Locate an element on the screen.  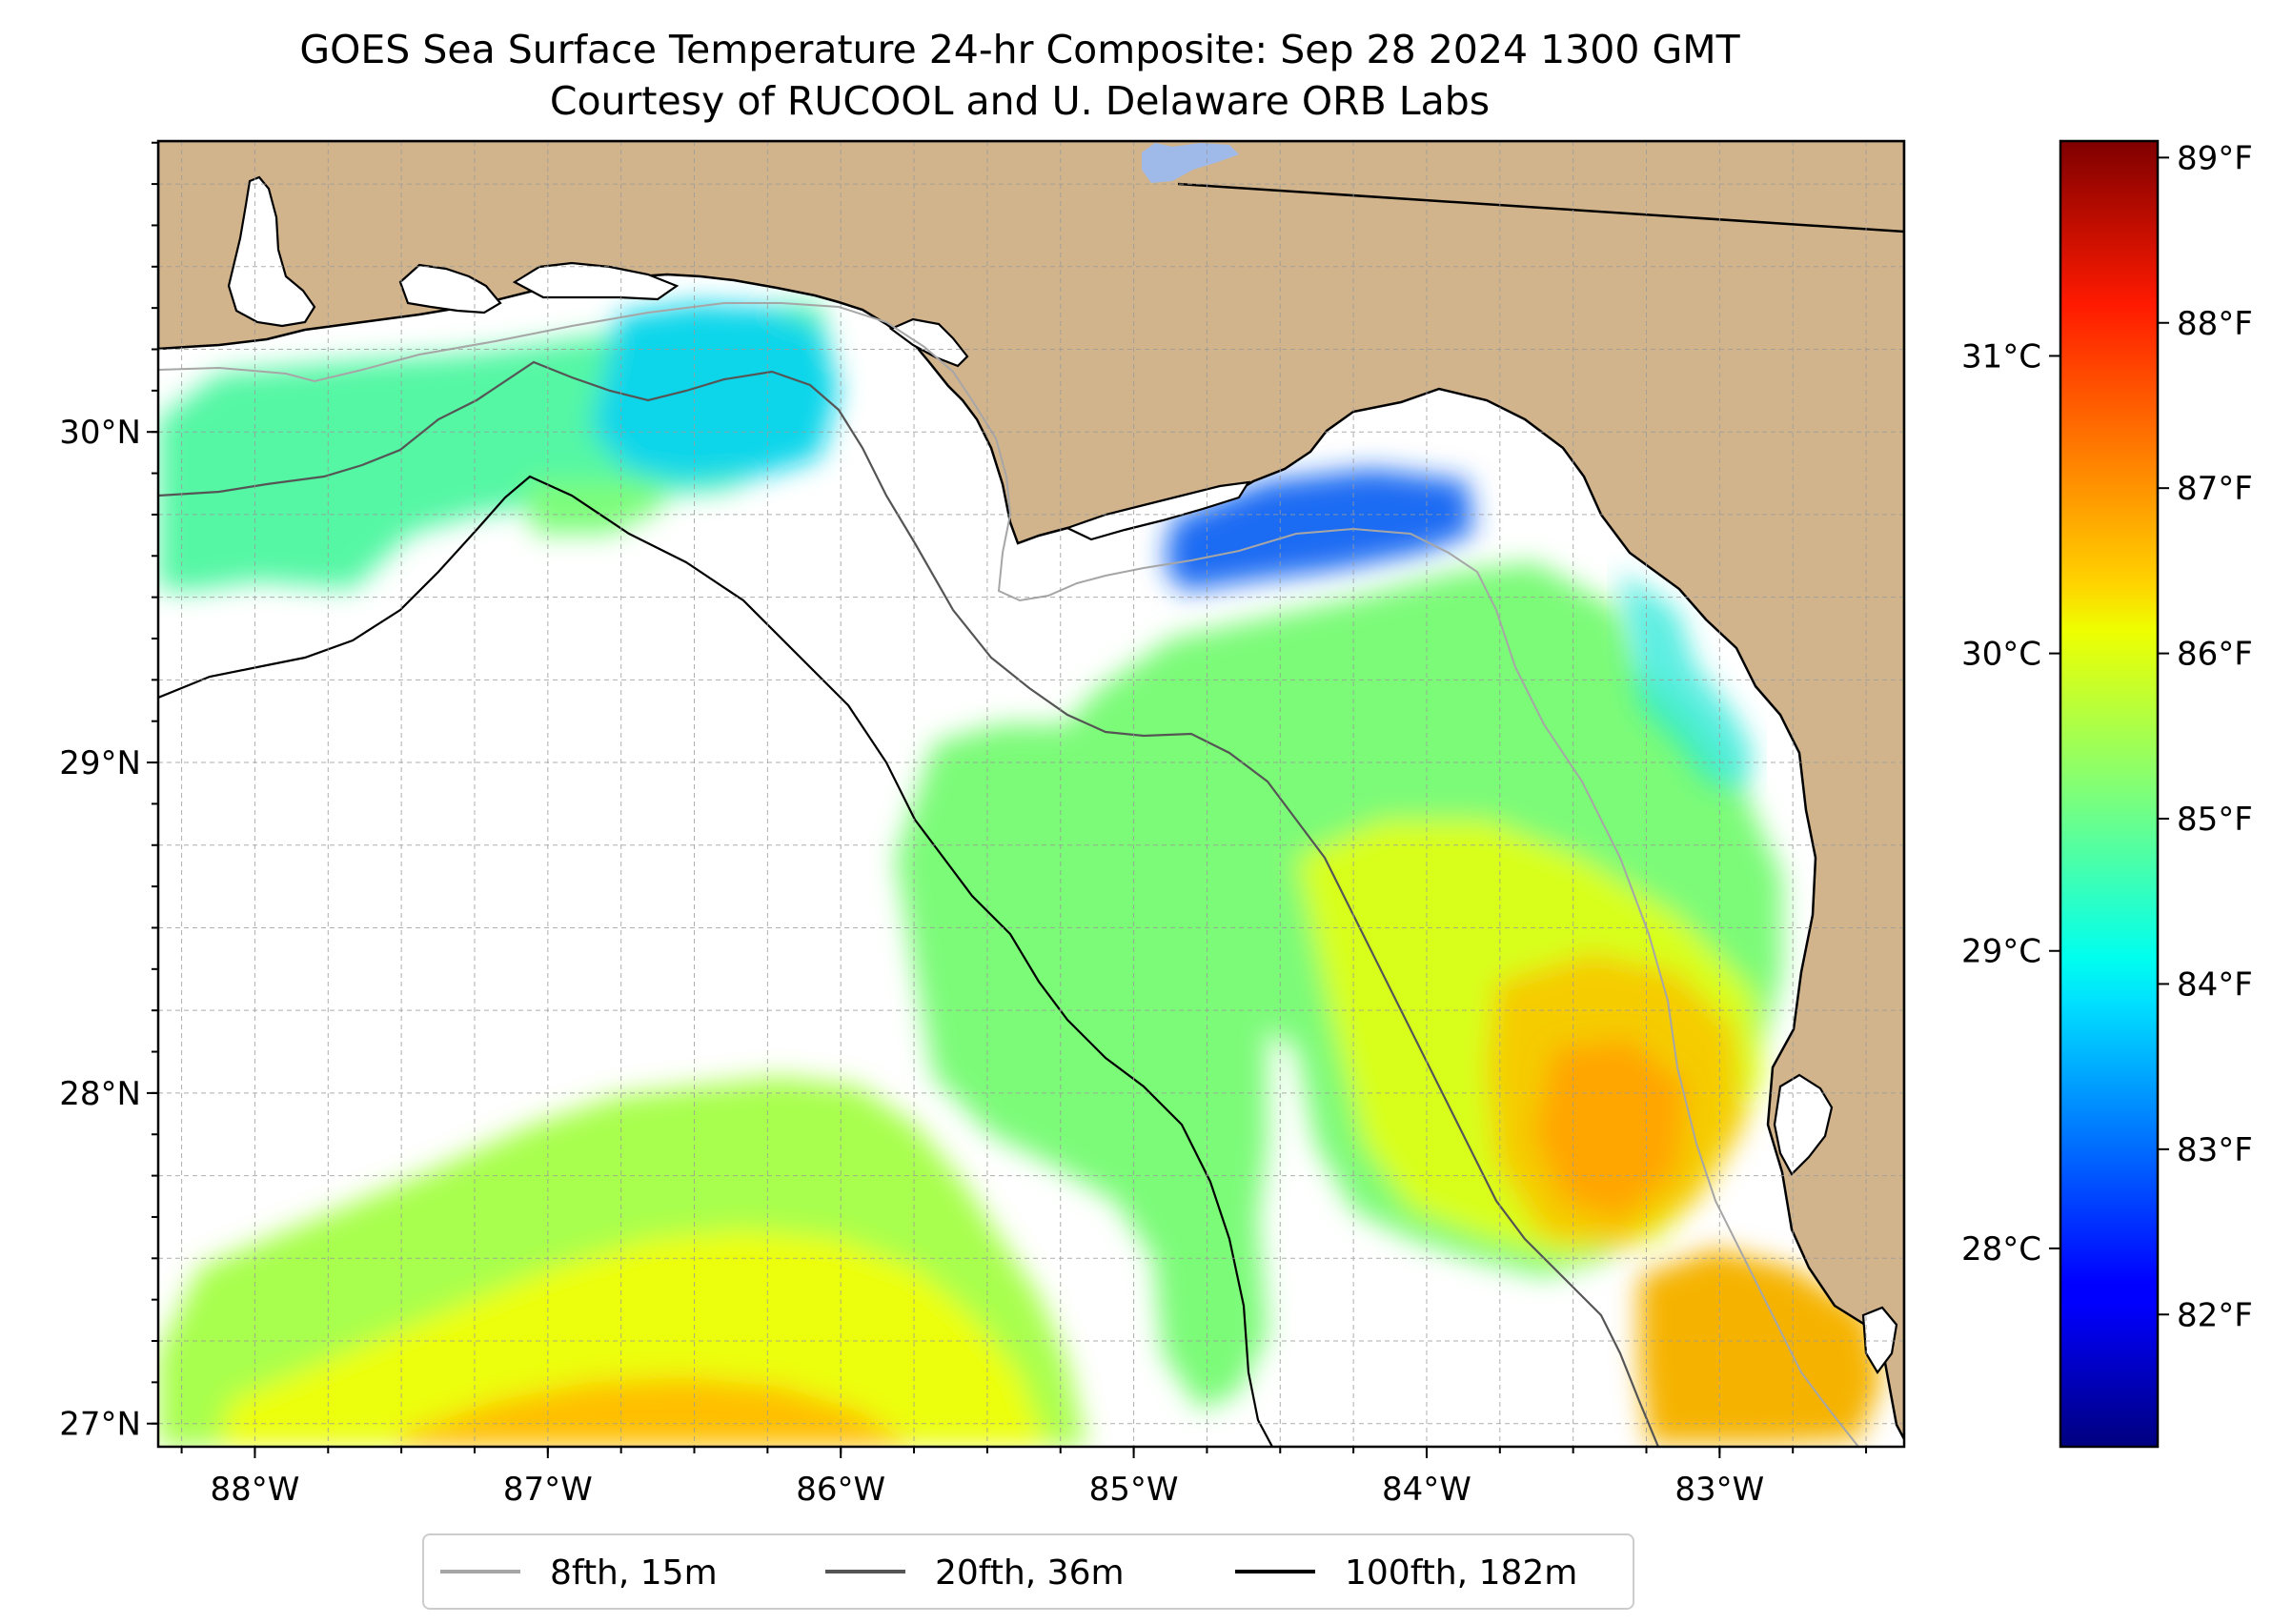
x-tick-label: 85°W is located at coordinates (1134, 1490).